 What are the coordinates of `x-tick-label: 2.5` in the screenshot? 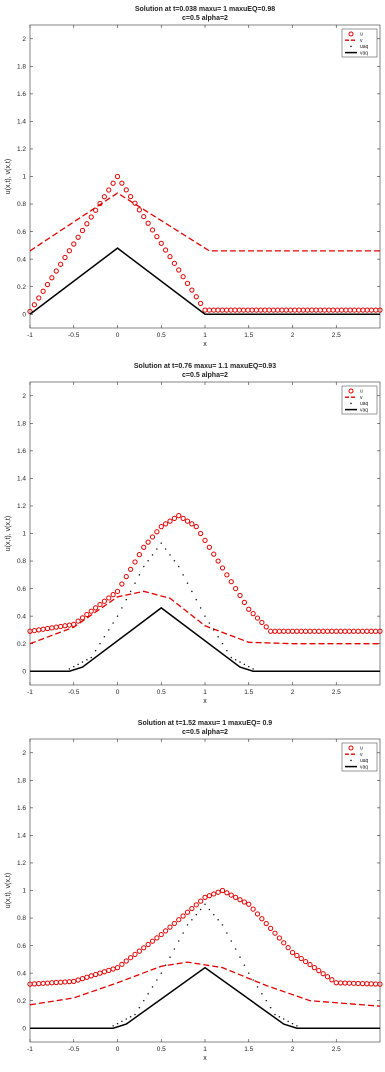 It's located at (336, 1049).